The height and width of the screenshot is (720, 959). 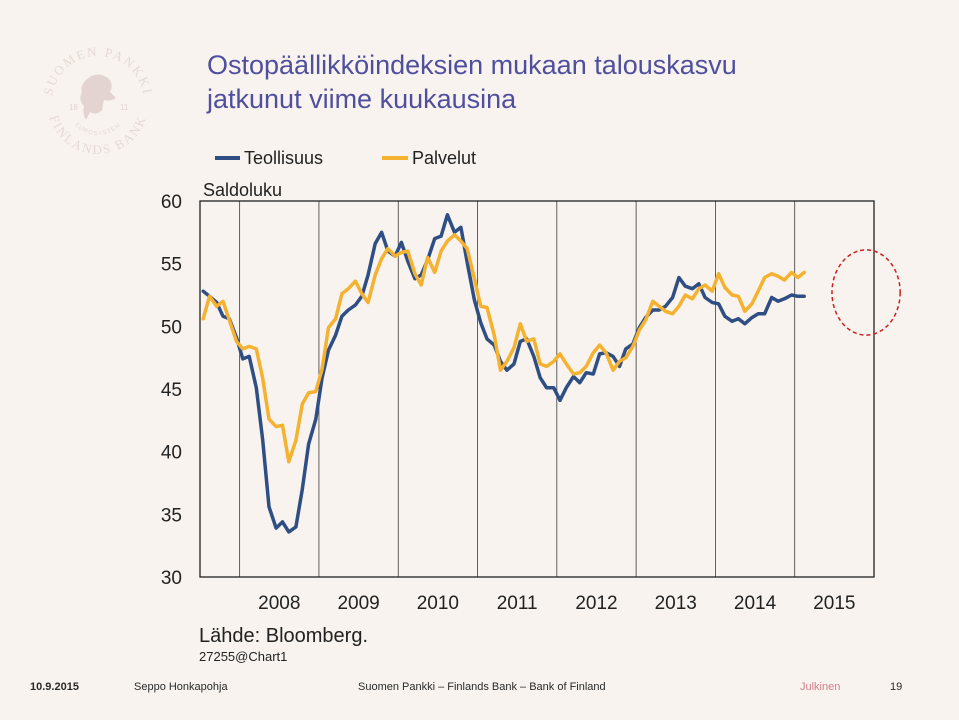 What do you see at coordinates (438, 603) in the screenshot?
I see `x-tick-label: 2010` at bounding box center [438, 603].